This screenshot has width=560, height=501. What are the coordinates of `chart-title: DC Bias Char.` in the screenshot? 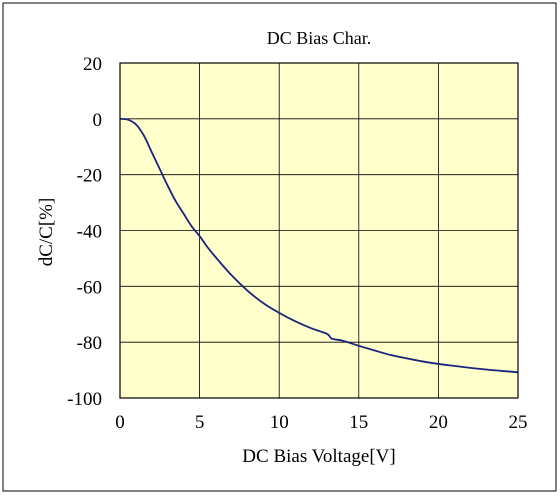 It's located at (319, 38).